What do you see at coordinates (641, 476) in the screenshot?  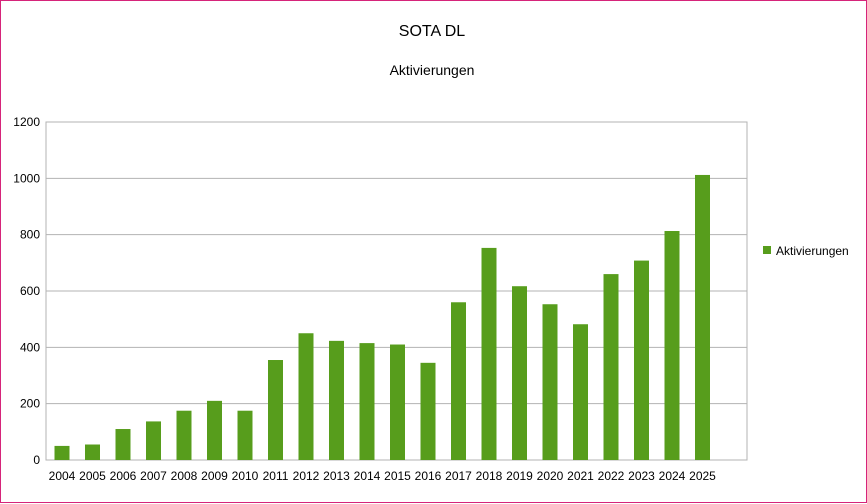 I see `x-tick-label: 2023` at bounding box center [641, 476].